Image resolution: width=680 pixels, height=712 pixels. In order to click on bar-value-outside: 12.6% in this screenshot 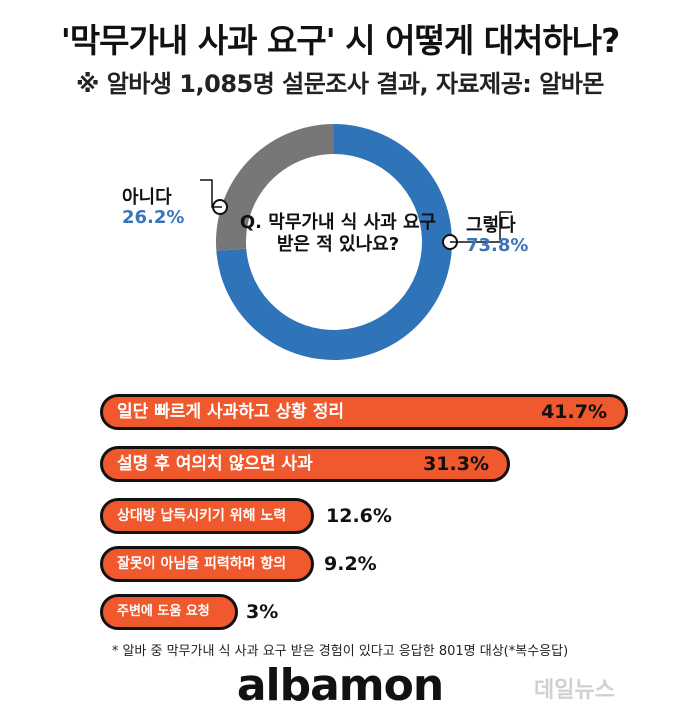, I will do `click(359, 516)`.